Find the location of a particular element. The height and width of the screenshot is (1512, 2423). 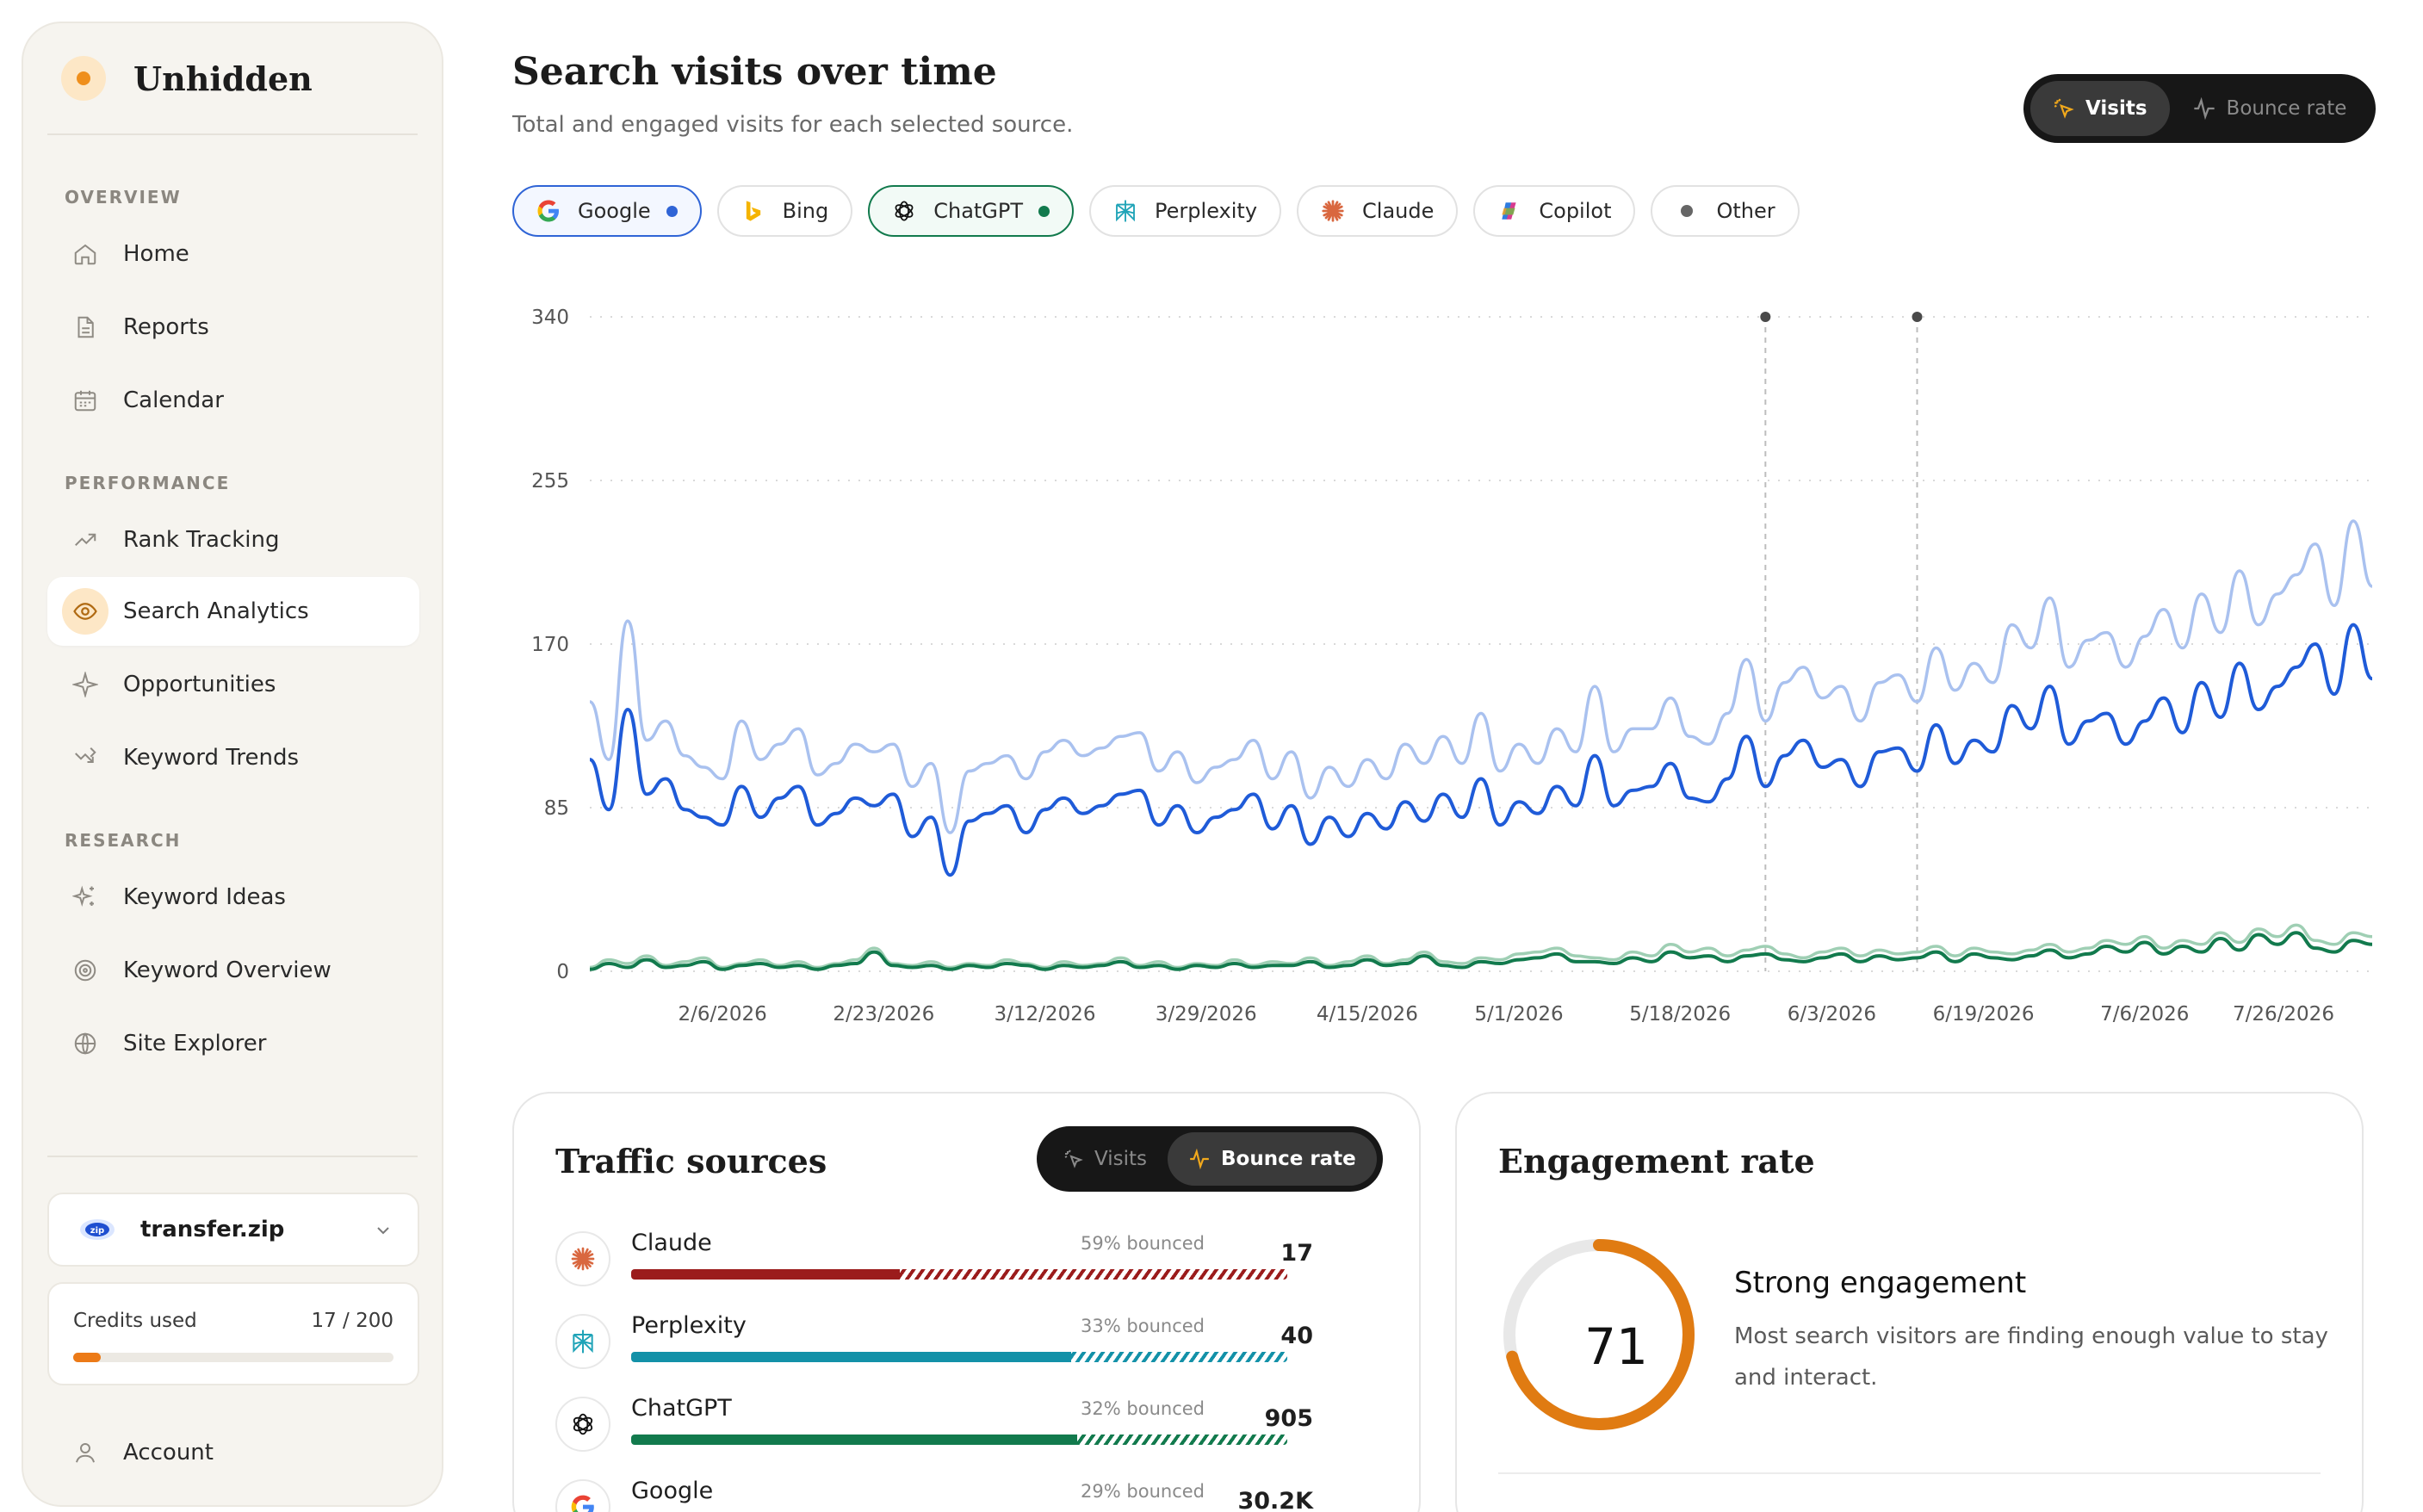

brand: Unhidden is located at coordinates (187, 78).